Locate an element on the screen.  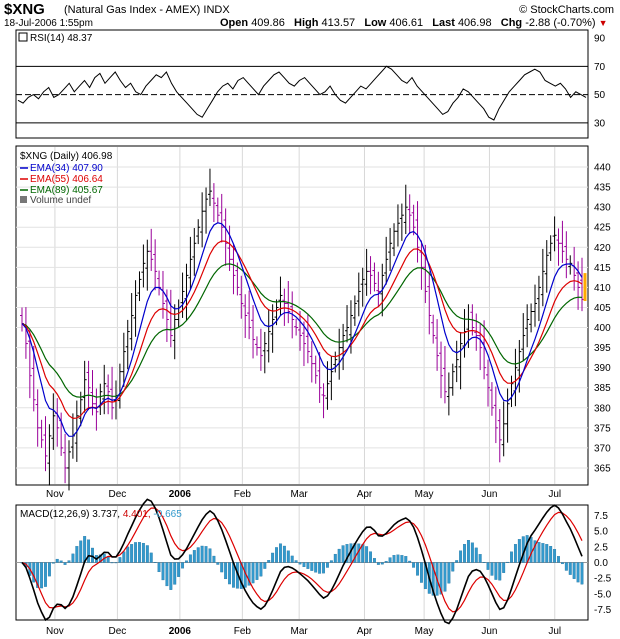
ema55-legend-text: EMA(55) 406.64 is located at coordinates (66, 179).